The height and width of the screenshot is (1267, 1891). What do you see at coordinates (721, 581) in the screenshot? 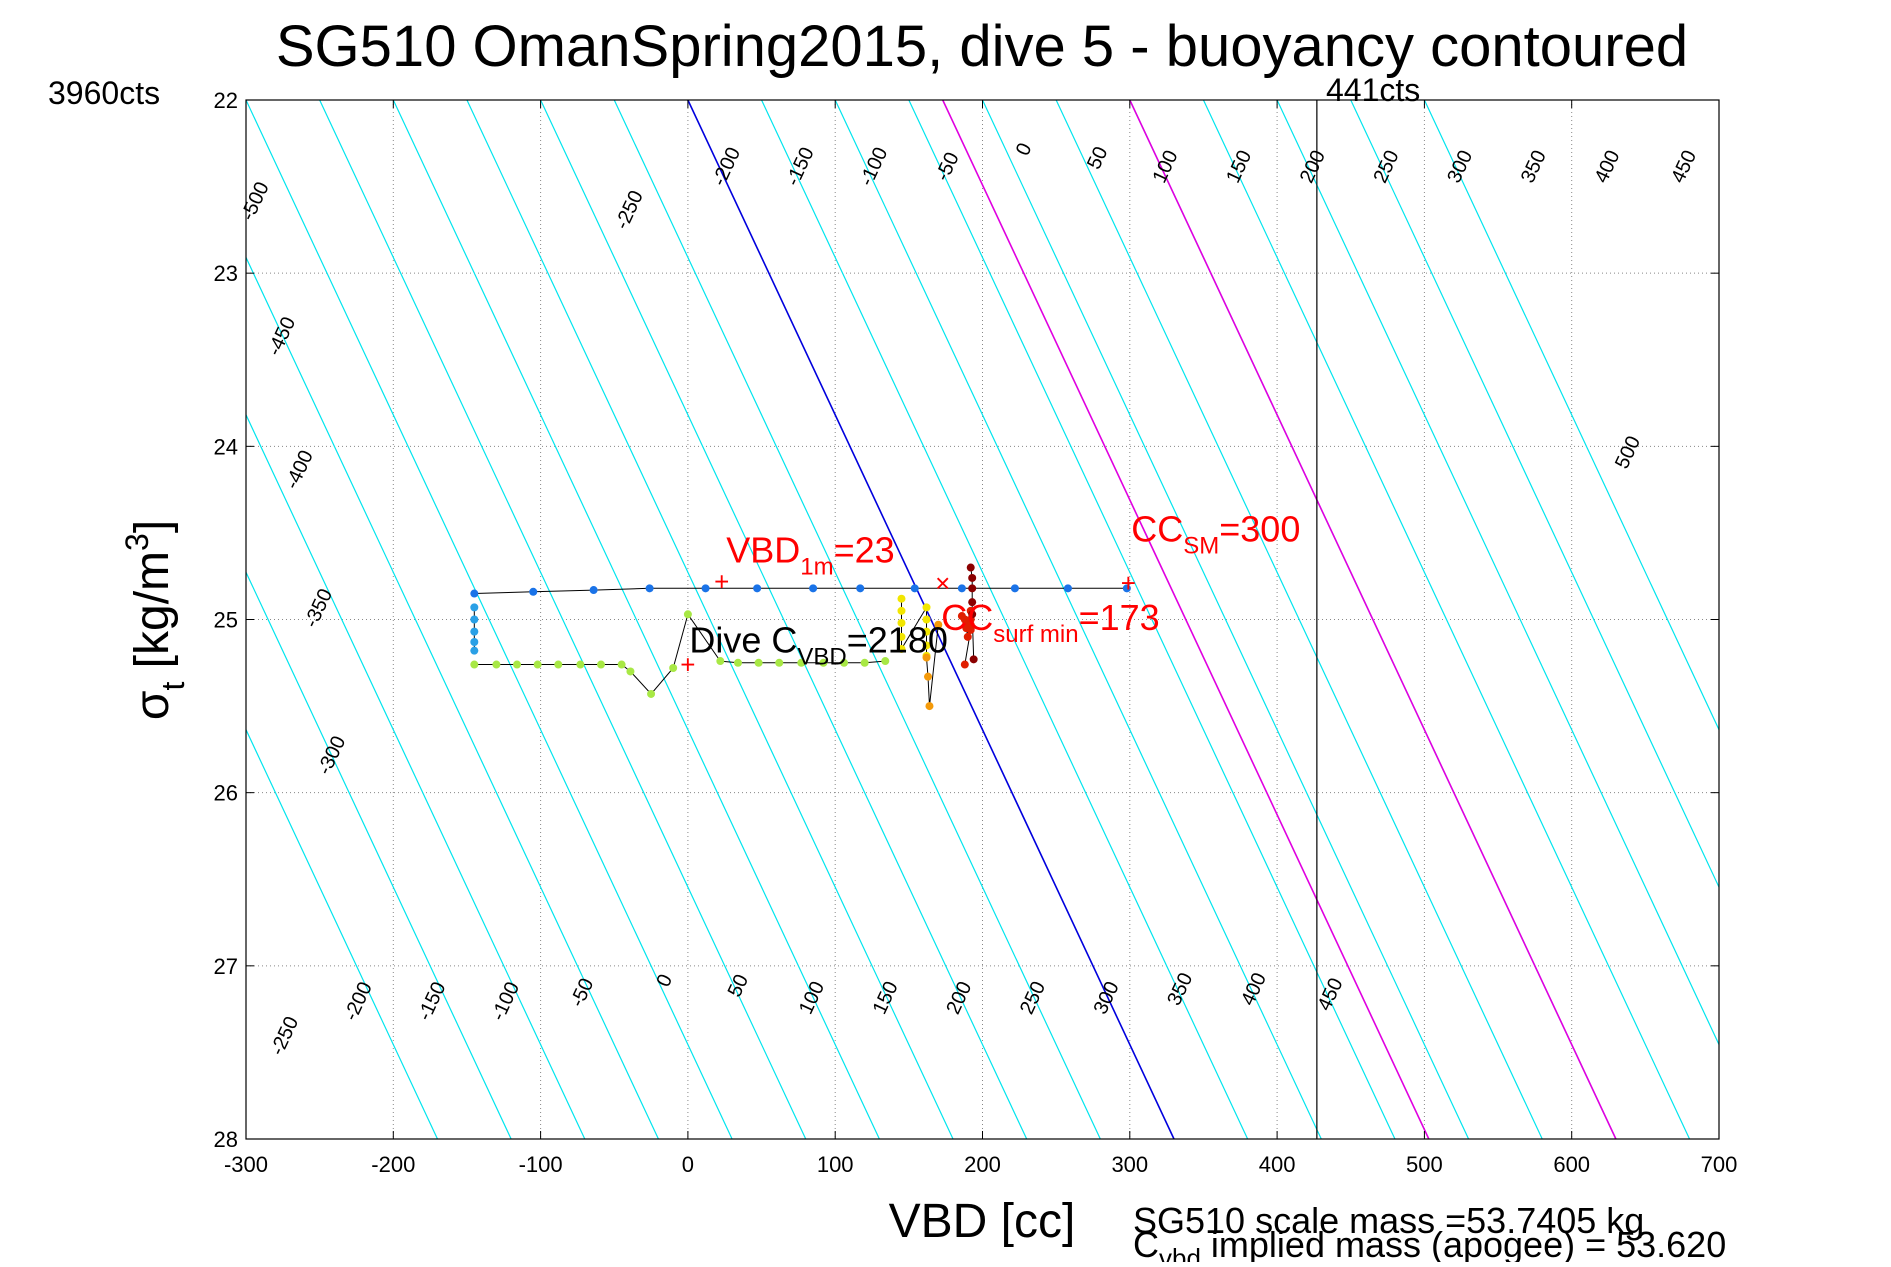
I see `marker-0: +` at bounding box center [721, 581].